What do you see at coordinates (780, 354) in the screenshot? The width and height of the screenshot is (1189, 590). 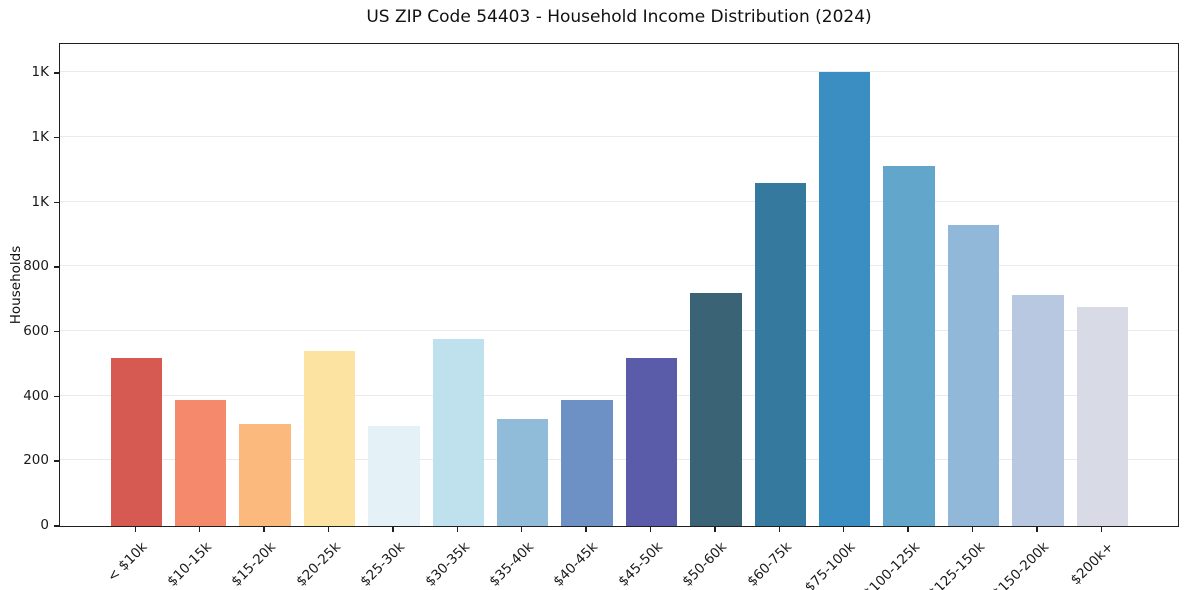 I see `bar-$60-75k` at bounding box center [780, 354].